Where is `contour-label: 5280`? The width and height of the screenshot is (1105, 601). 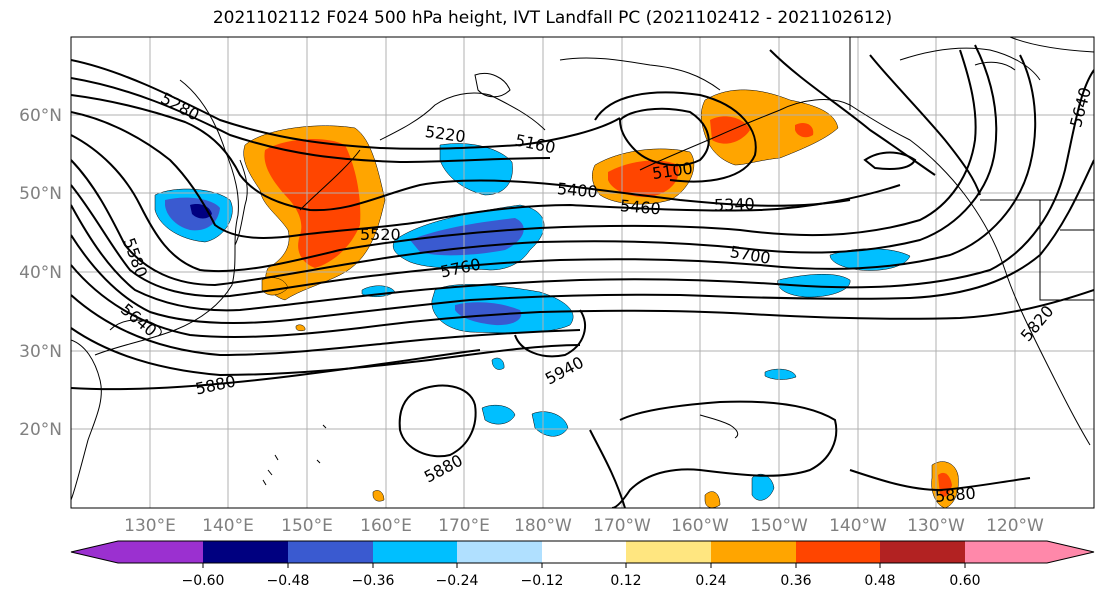 contour-label: 5280 is located at coordinates (180, 107).